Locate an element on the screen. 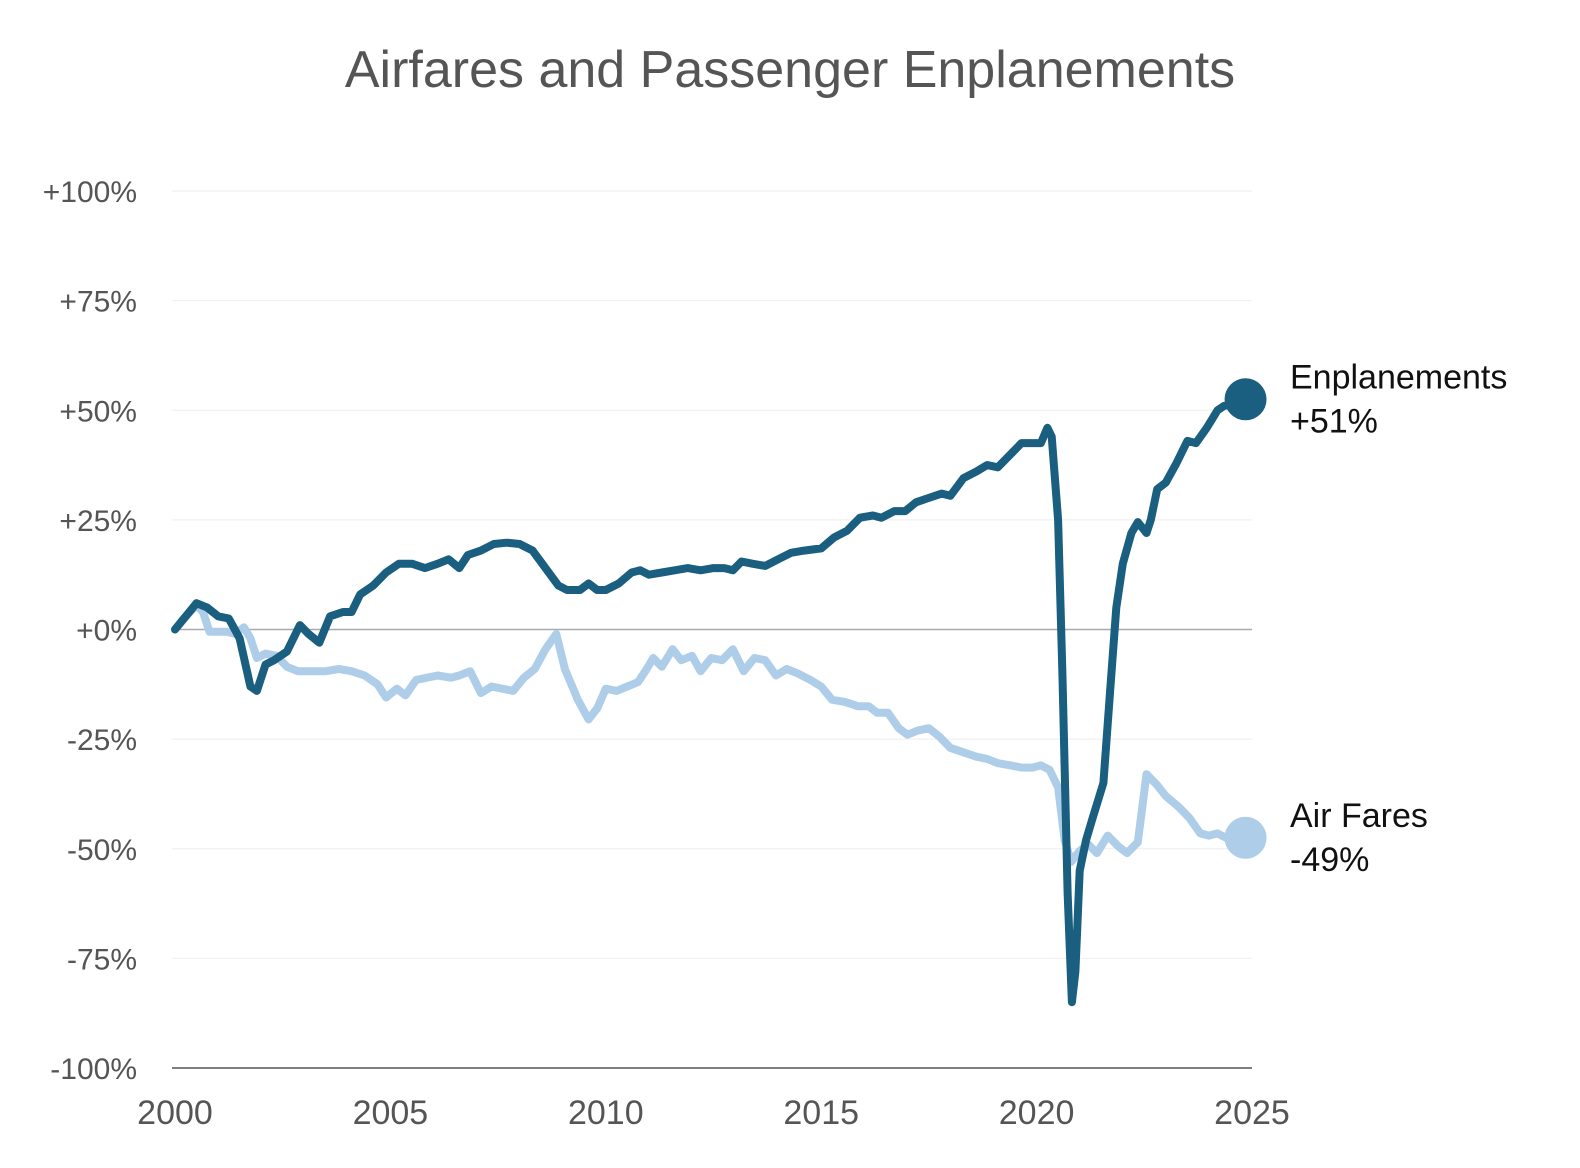  end-label-value-air-fares: -49% is located at coordinates (1329, 860).